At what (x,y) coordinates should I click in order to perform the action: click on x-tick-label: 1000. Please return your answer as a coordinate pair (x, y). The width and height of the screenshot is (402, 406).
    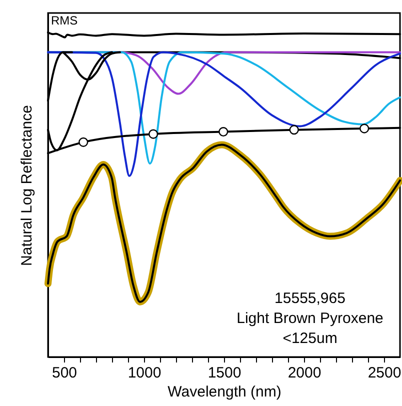
    Looking at the image, I should click on (145, 373).